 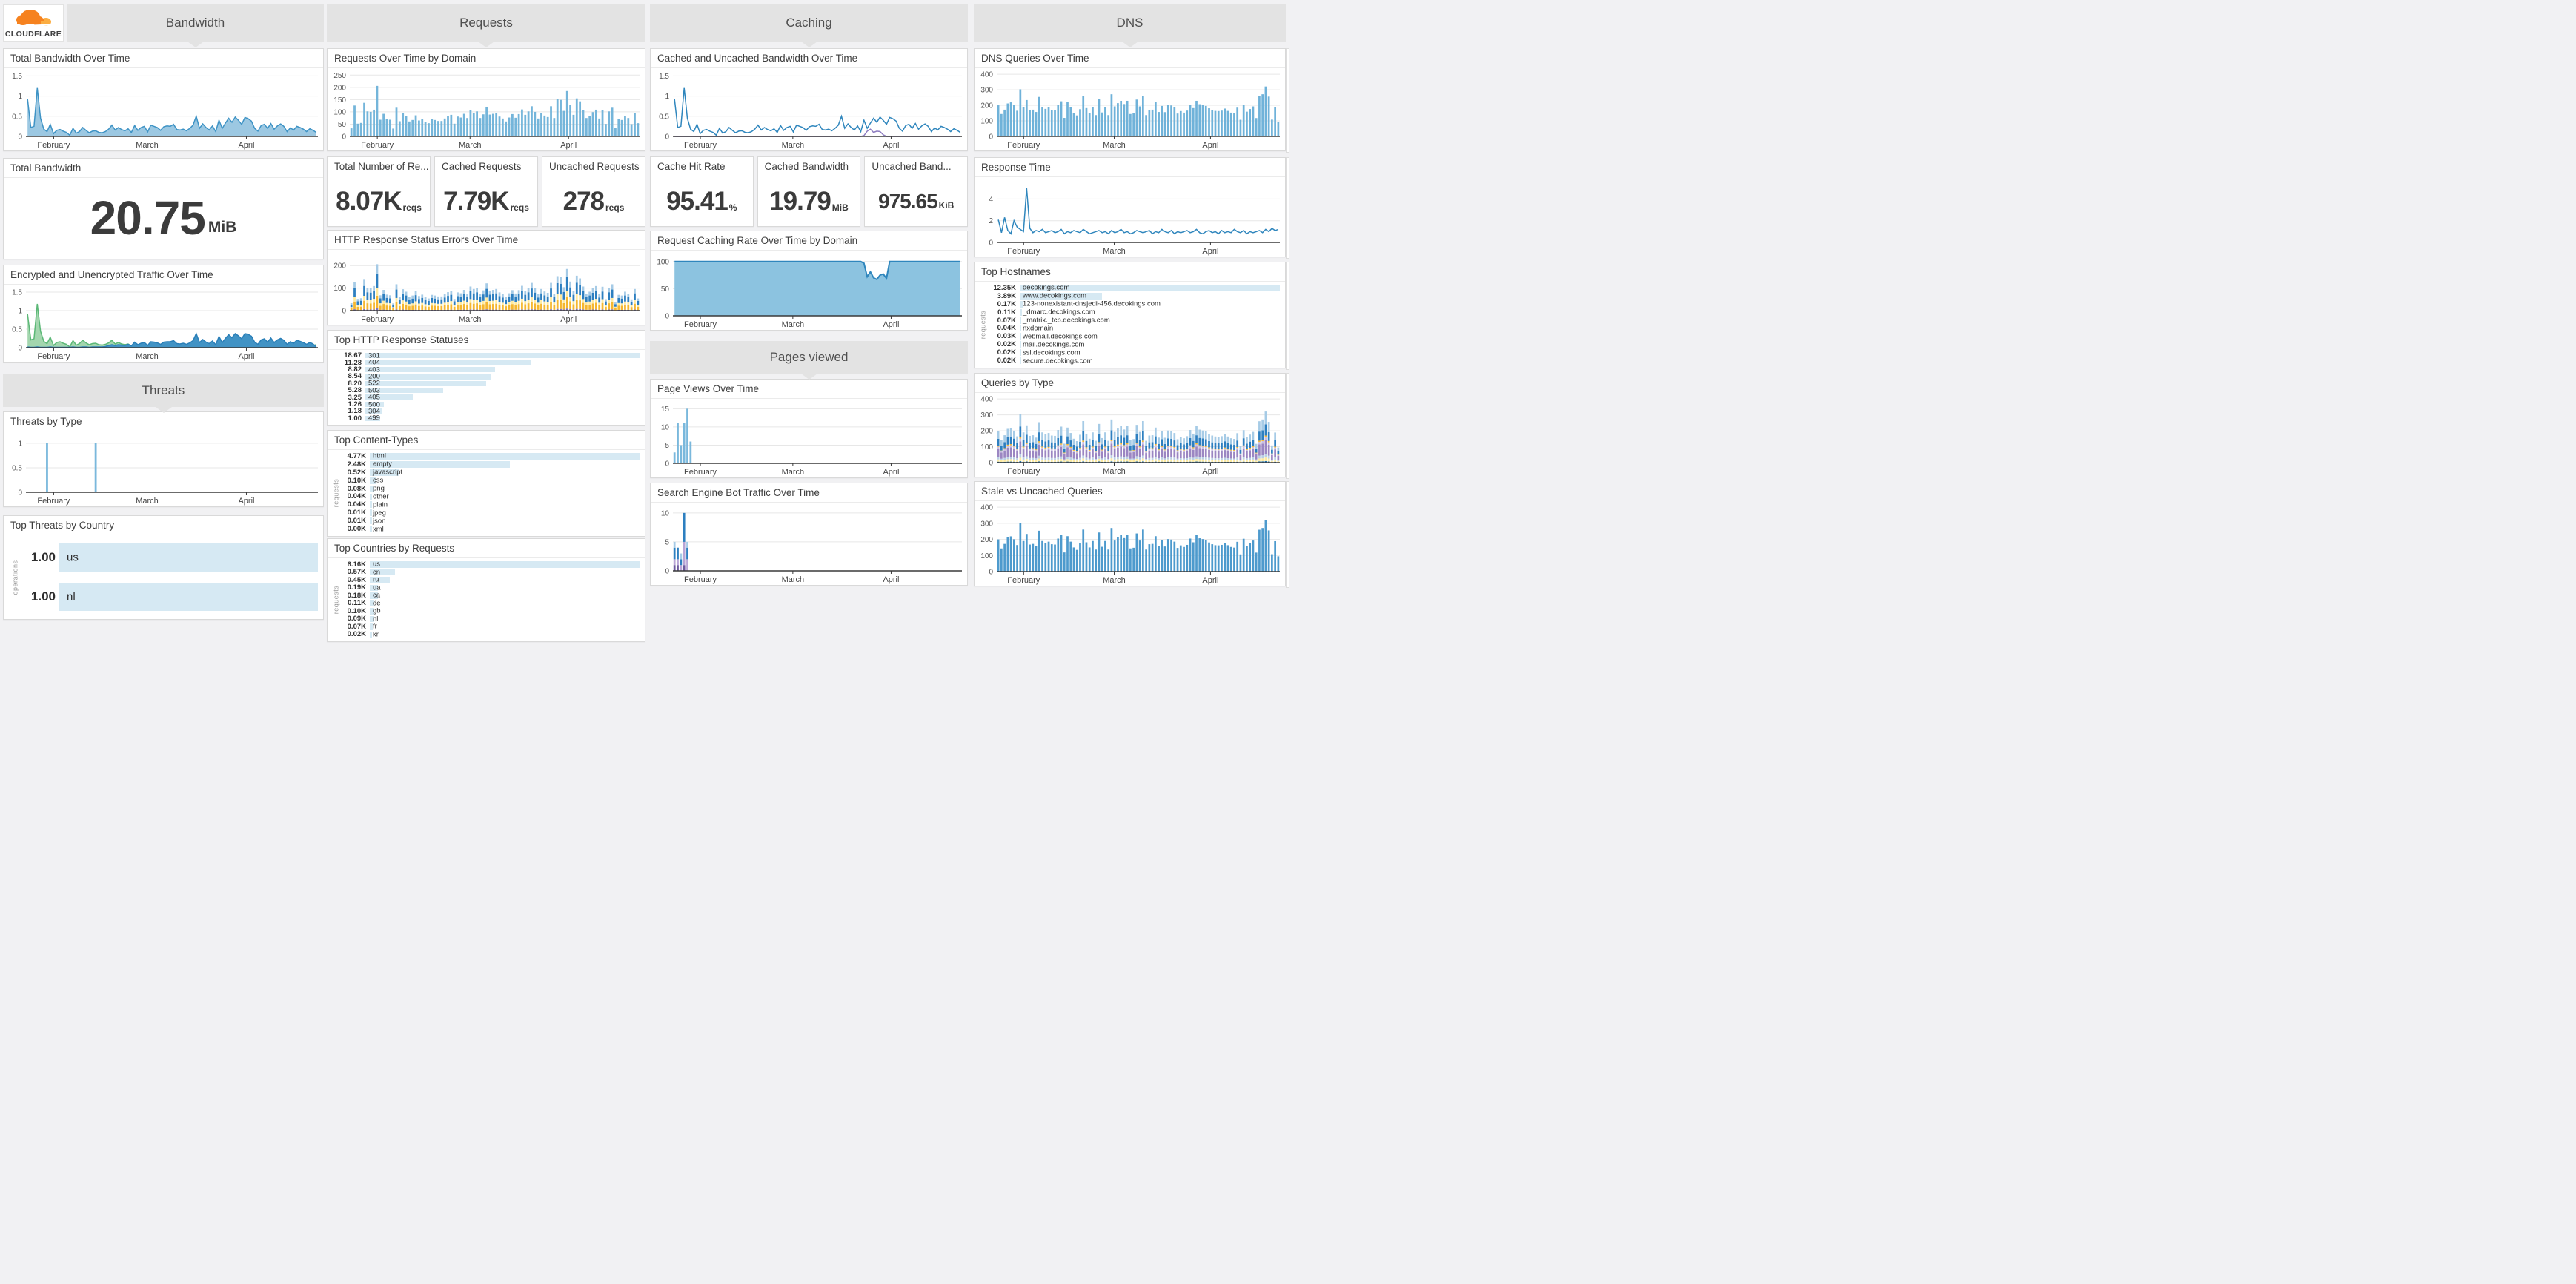 I want to click on hbar-row: 0.04K plain, so click(x=489, y=505).